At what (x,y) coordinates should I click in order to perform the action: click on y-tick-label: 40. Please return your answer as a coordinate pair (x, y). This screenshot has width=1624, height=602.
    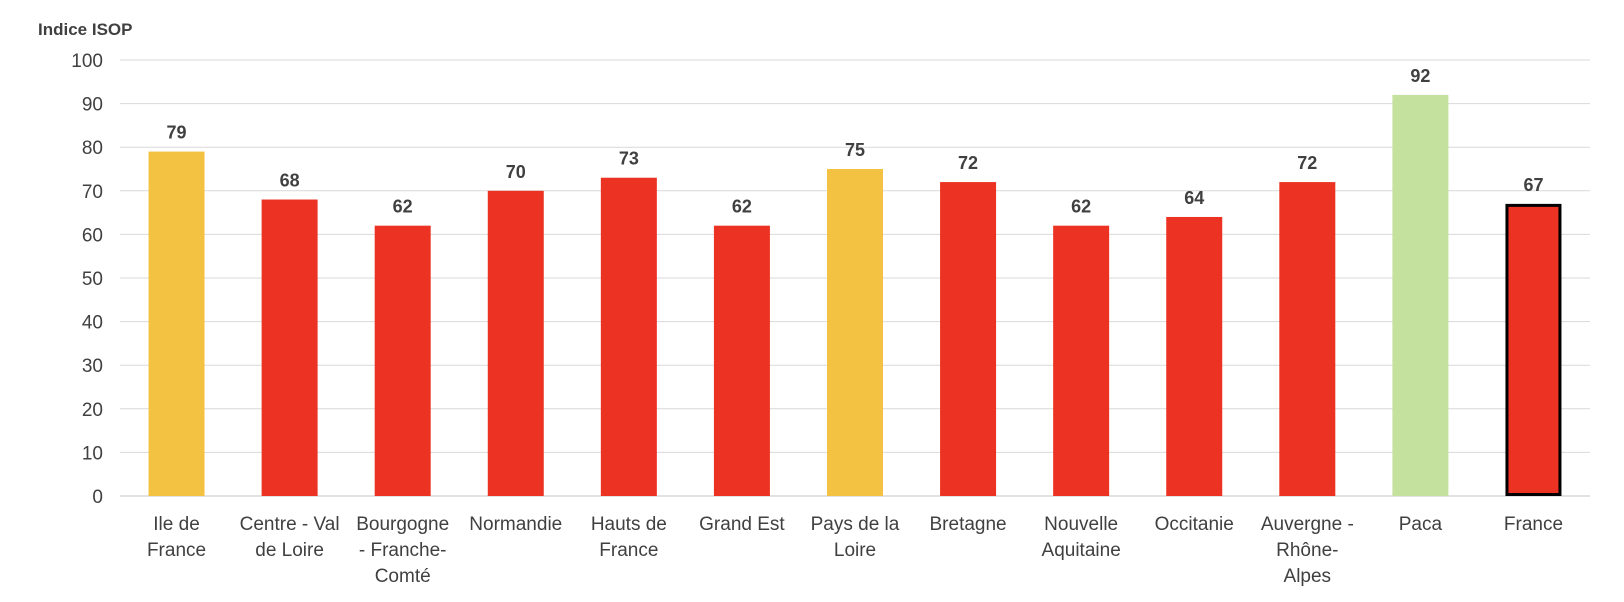
    Looking at the image, I should click on (92, 323).